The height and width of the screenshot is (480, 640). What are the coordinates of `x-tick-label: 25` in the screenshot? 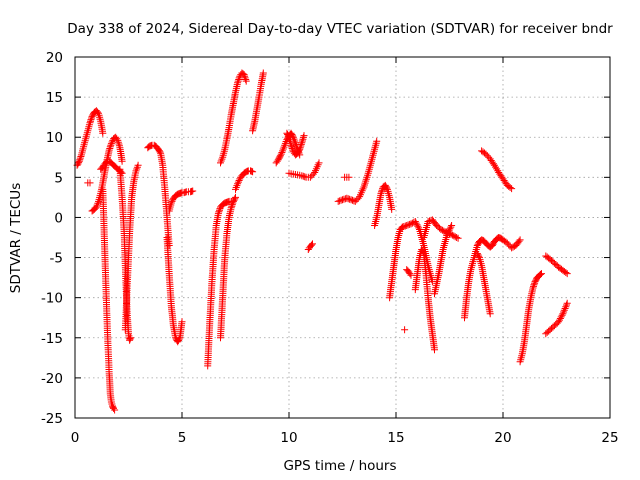 It's located at (609, 438).